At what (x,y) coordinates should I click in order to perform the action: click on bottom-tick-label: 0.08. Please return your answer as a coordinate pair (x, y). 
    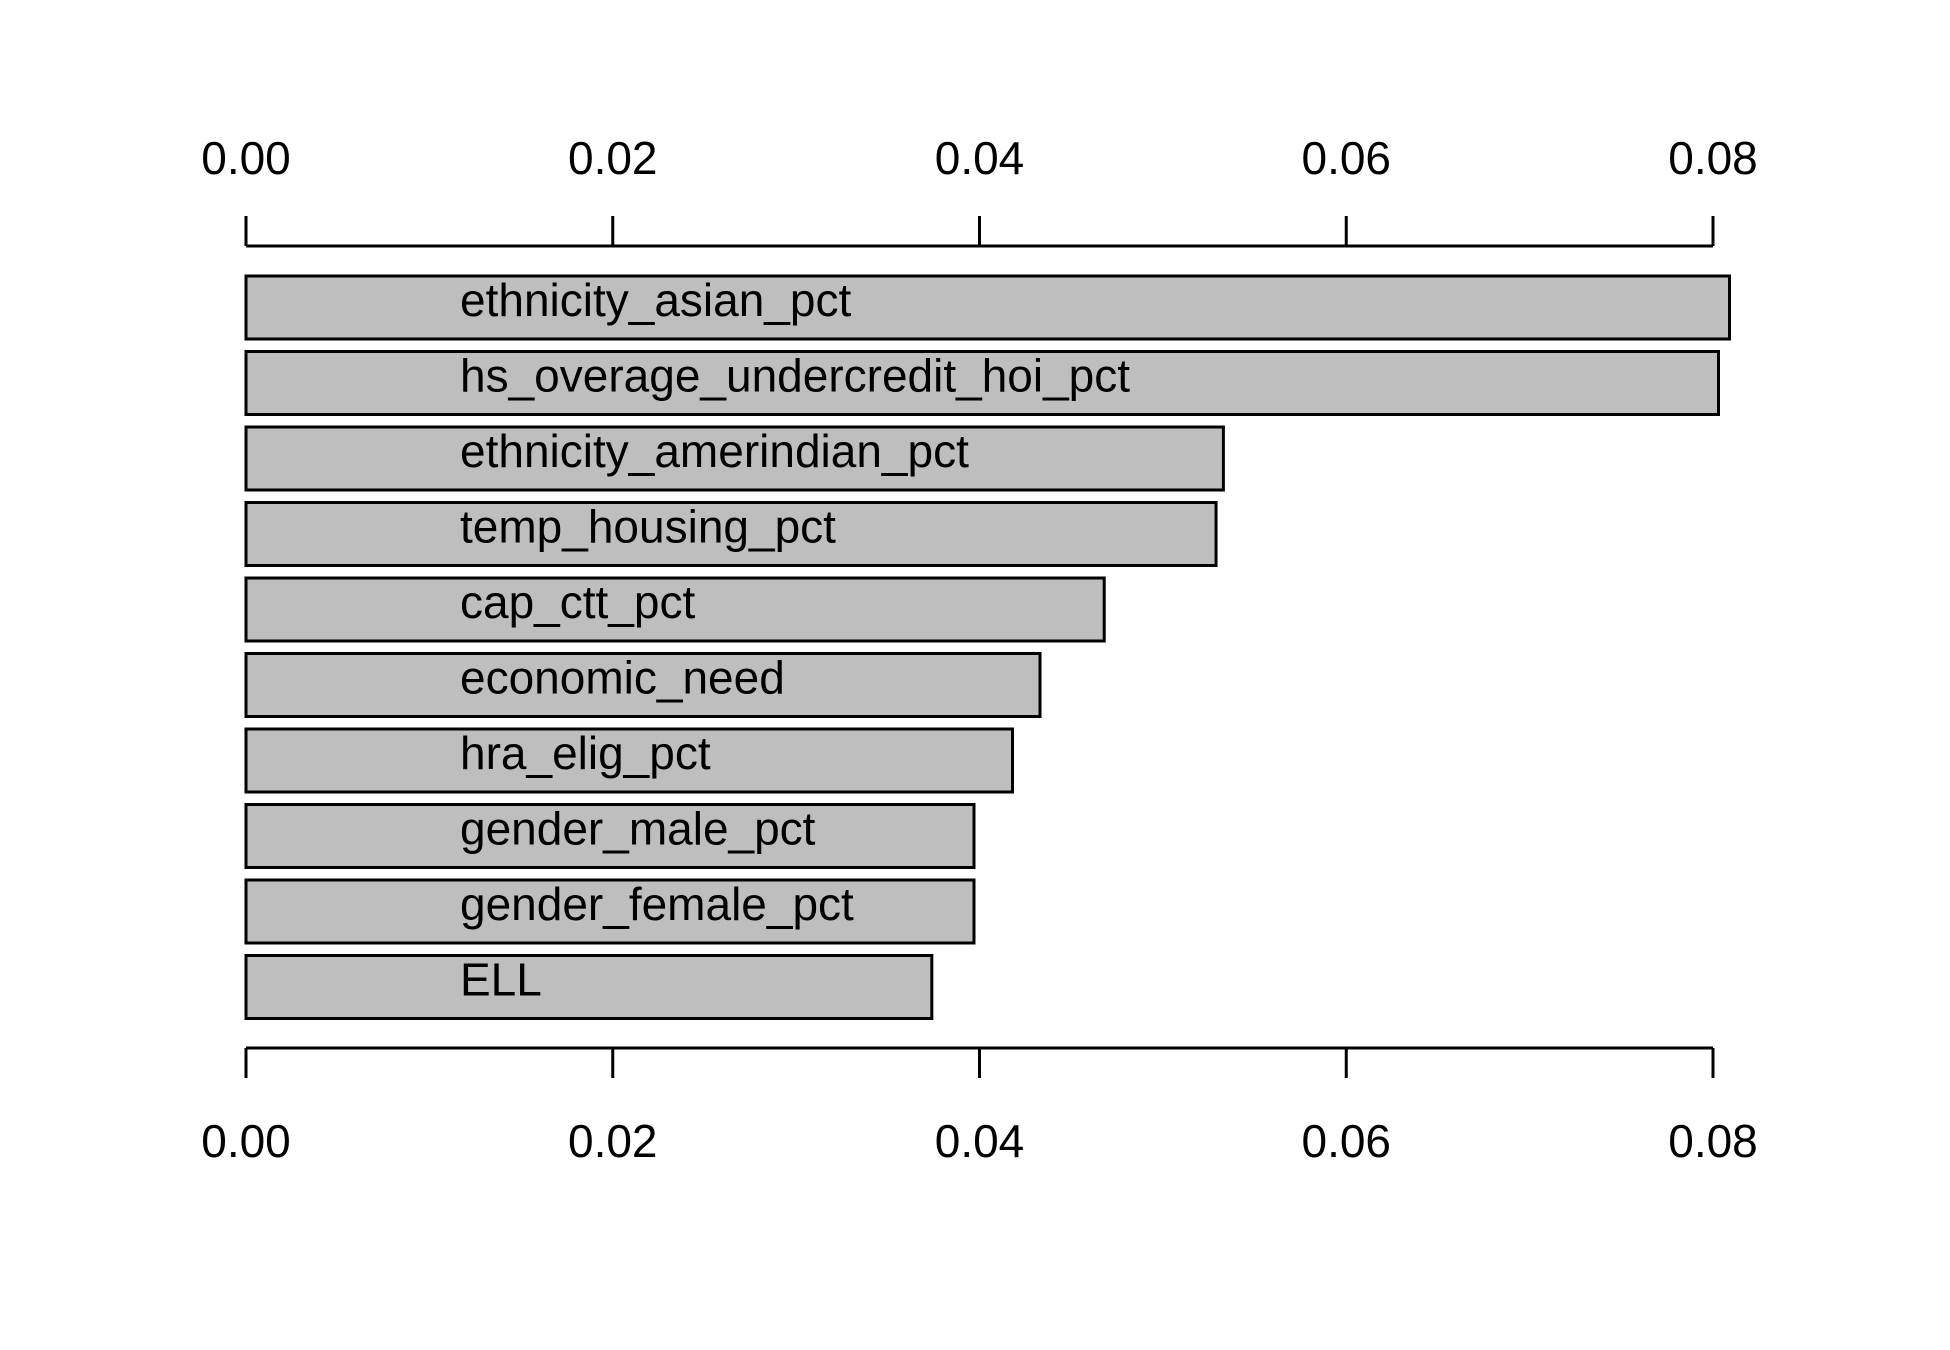
    Looking at the image, I should click on (1713, 1141).